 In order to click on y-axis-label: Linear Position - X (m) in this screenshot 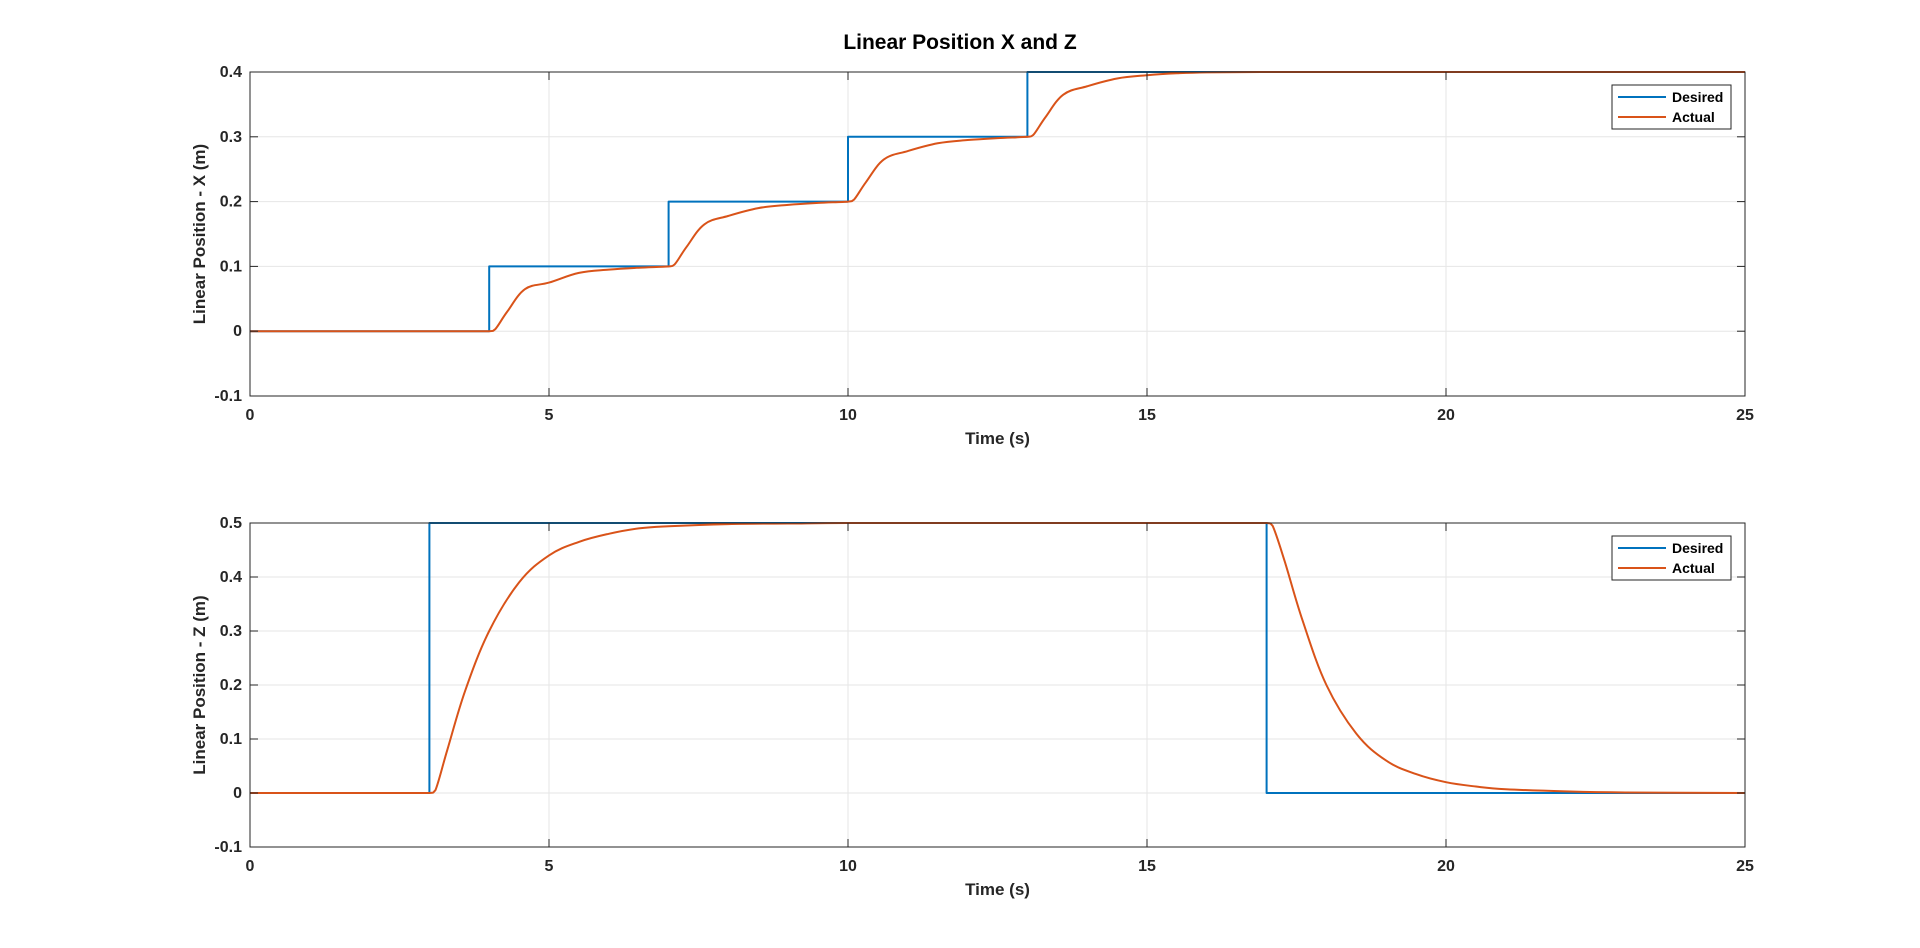, I will do `click(199, 234)`.